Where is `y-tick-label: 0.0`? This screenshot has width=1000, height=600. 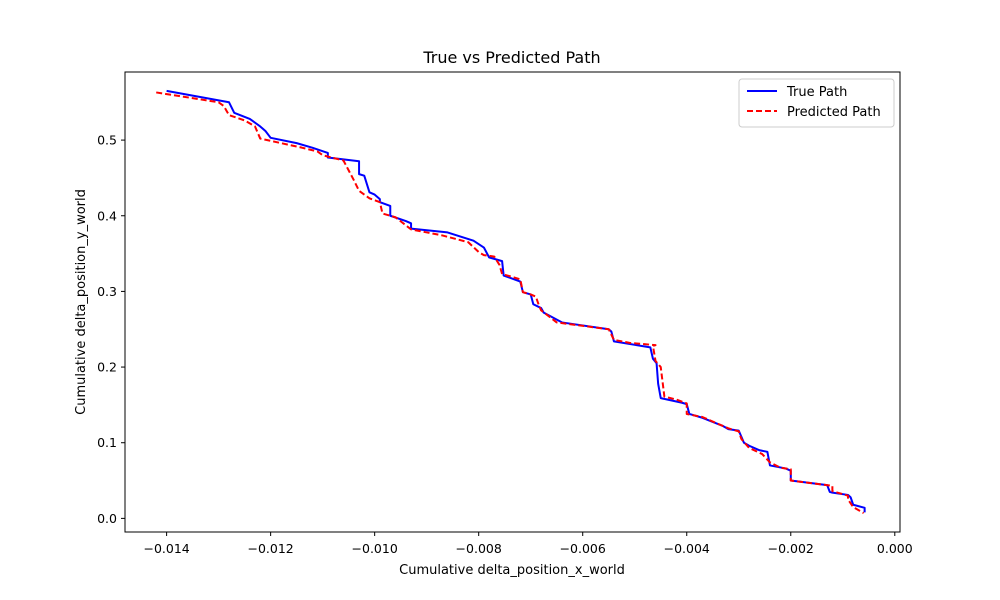 y-tick-label: 0.0 is located at coordinates (107, 518).